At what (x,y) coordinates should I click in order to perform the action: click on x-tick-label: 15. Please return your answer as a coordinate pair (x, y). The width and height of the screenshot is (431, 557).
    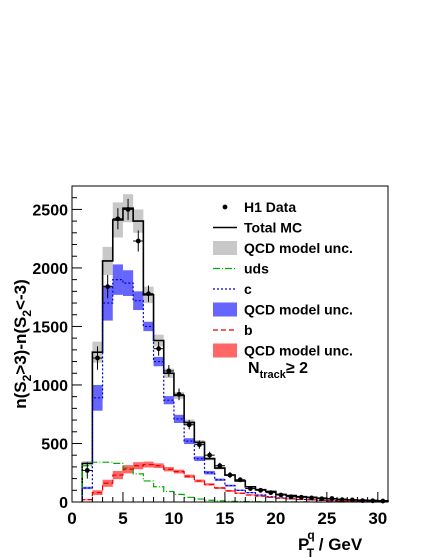
    Looking at the image, I should click on (224, 518).